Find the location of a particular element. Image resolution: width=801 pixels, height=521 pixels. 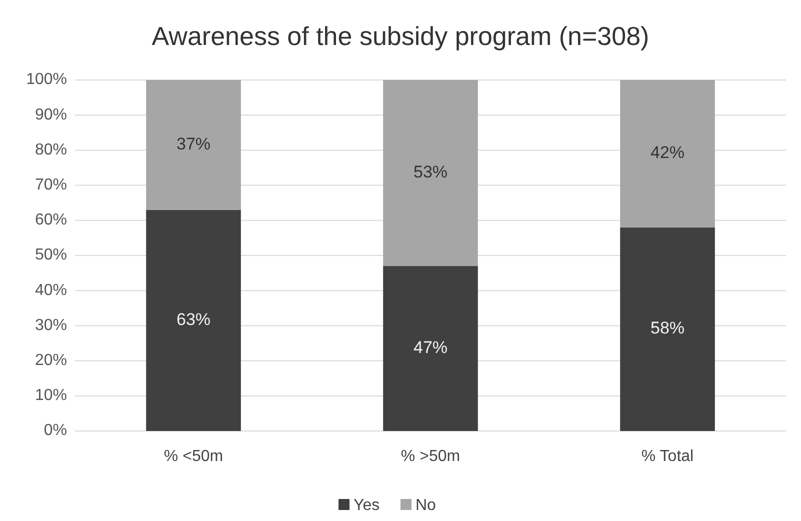

y-tick-label: 50% is located at coordinates (50, 255).